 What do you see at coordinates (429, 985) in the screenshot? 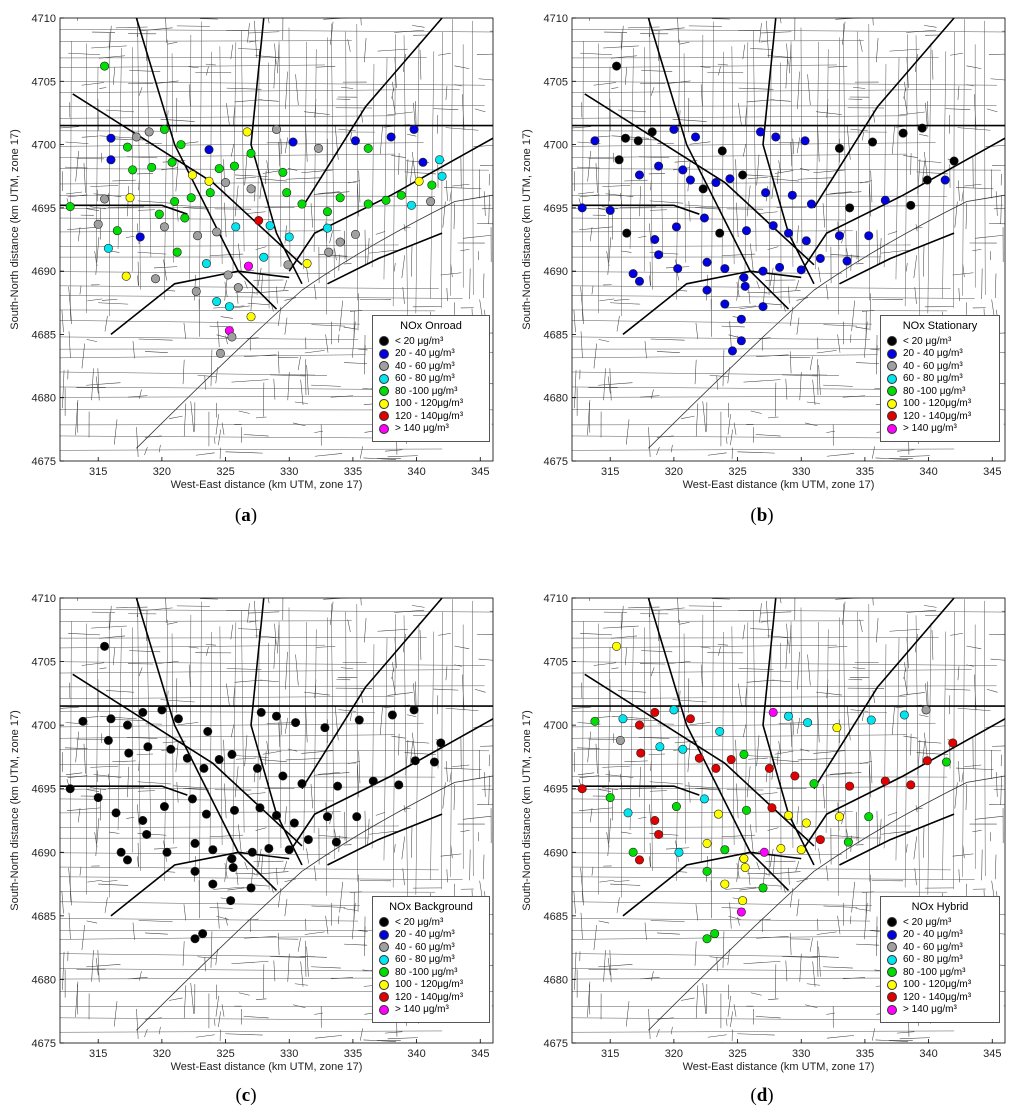
I see `legend-label: 100 - 120μg/m³` at bounding box center [429, 985].